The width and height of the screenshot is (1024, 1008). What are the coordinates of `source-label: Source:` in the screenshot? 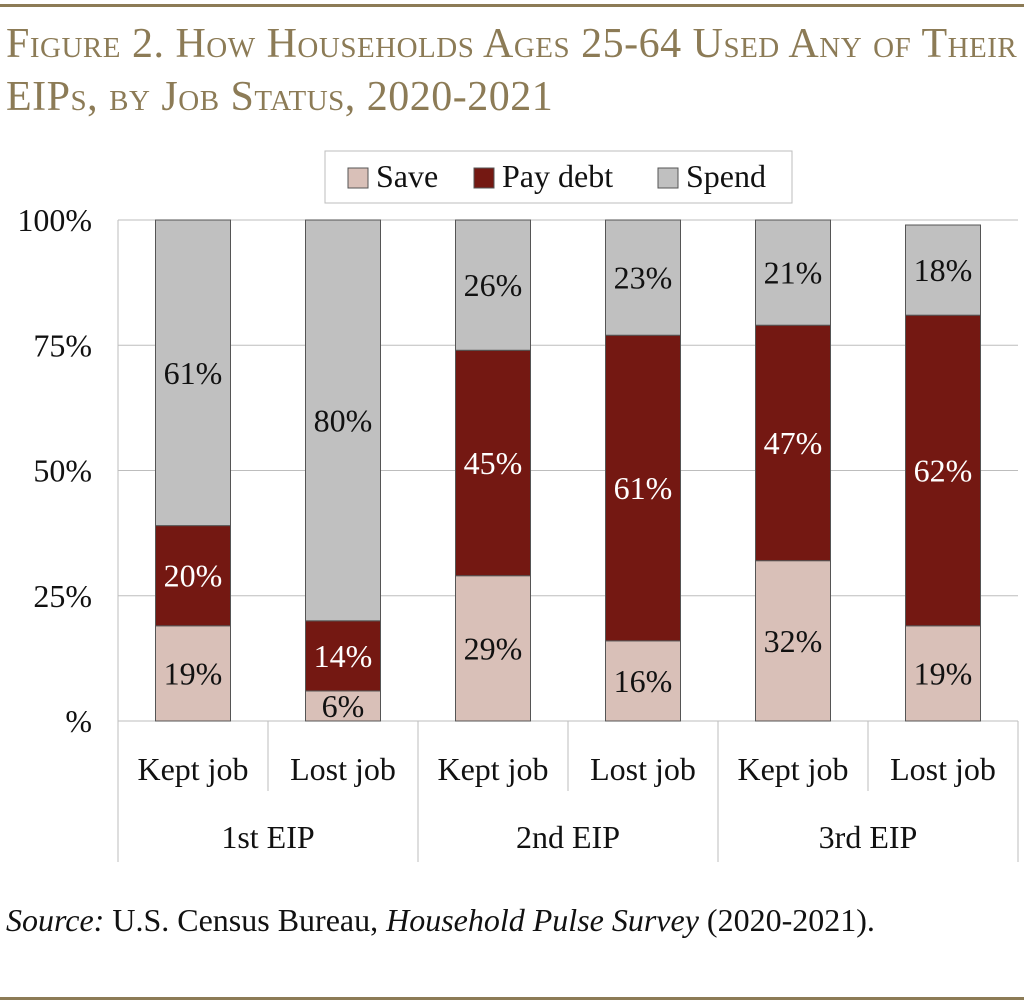 It's located at (55, 920).